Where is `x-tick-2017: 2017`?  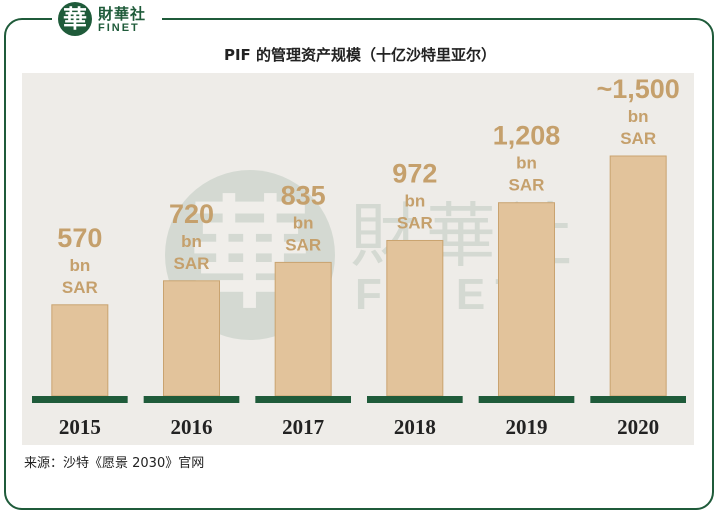
x-tick-2017: 2017 is located at coordinates (303, 427).